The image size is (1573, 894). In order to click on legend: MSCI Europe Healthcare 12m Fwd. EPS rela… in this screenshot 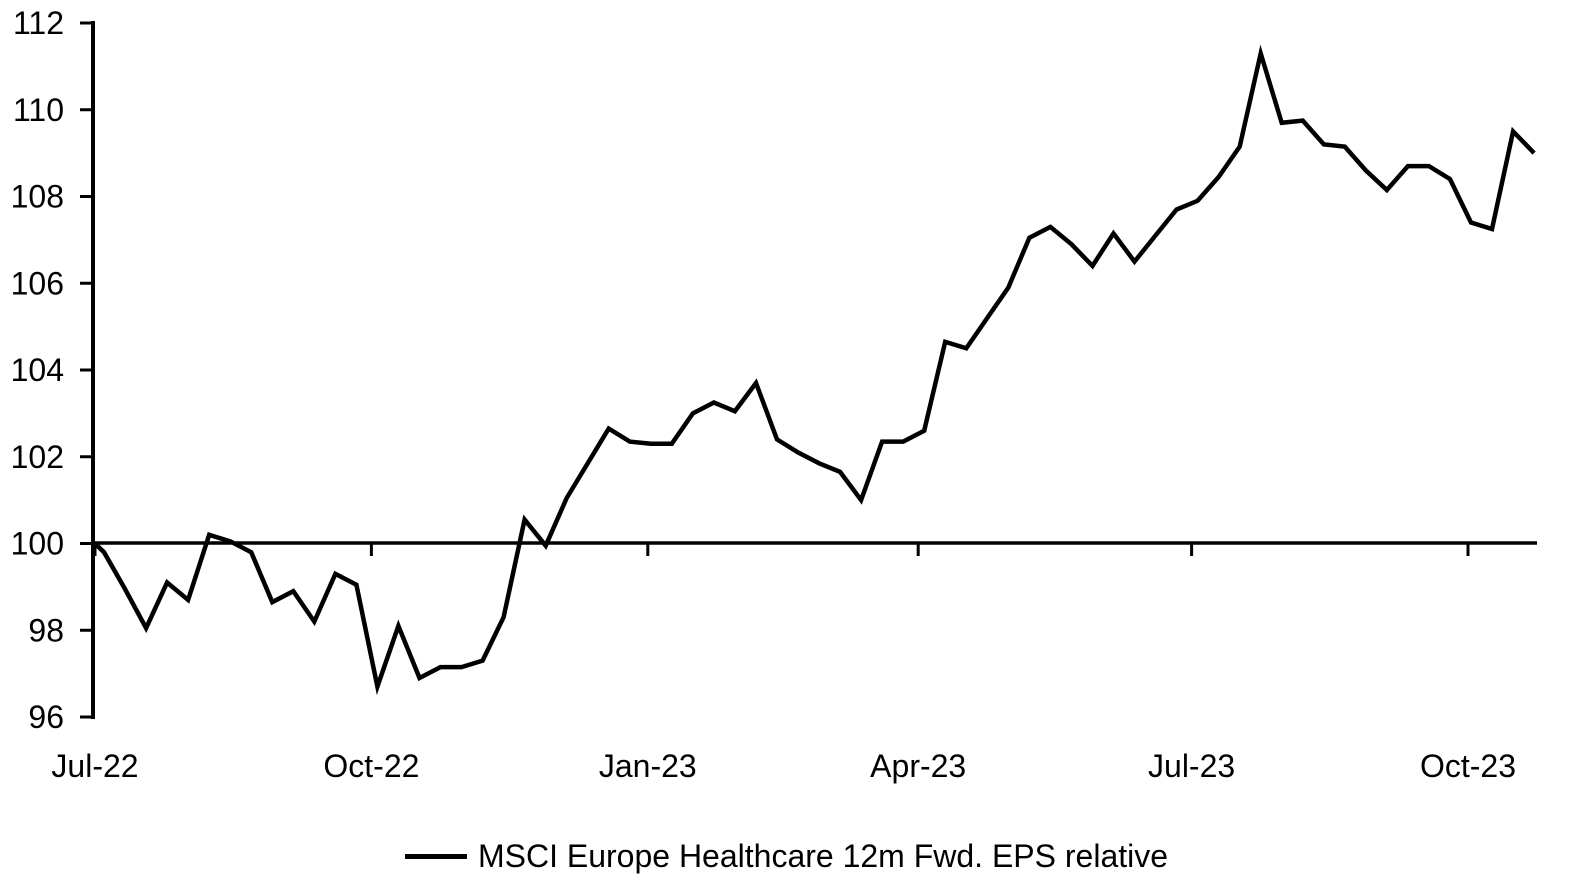, I will do `click(786, 856)`.